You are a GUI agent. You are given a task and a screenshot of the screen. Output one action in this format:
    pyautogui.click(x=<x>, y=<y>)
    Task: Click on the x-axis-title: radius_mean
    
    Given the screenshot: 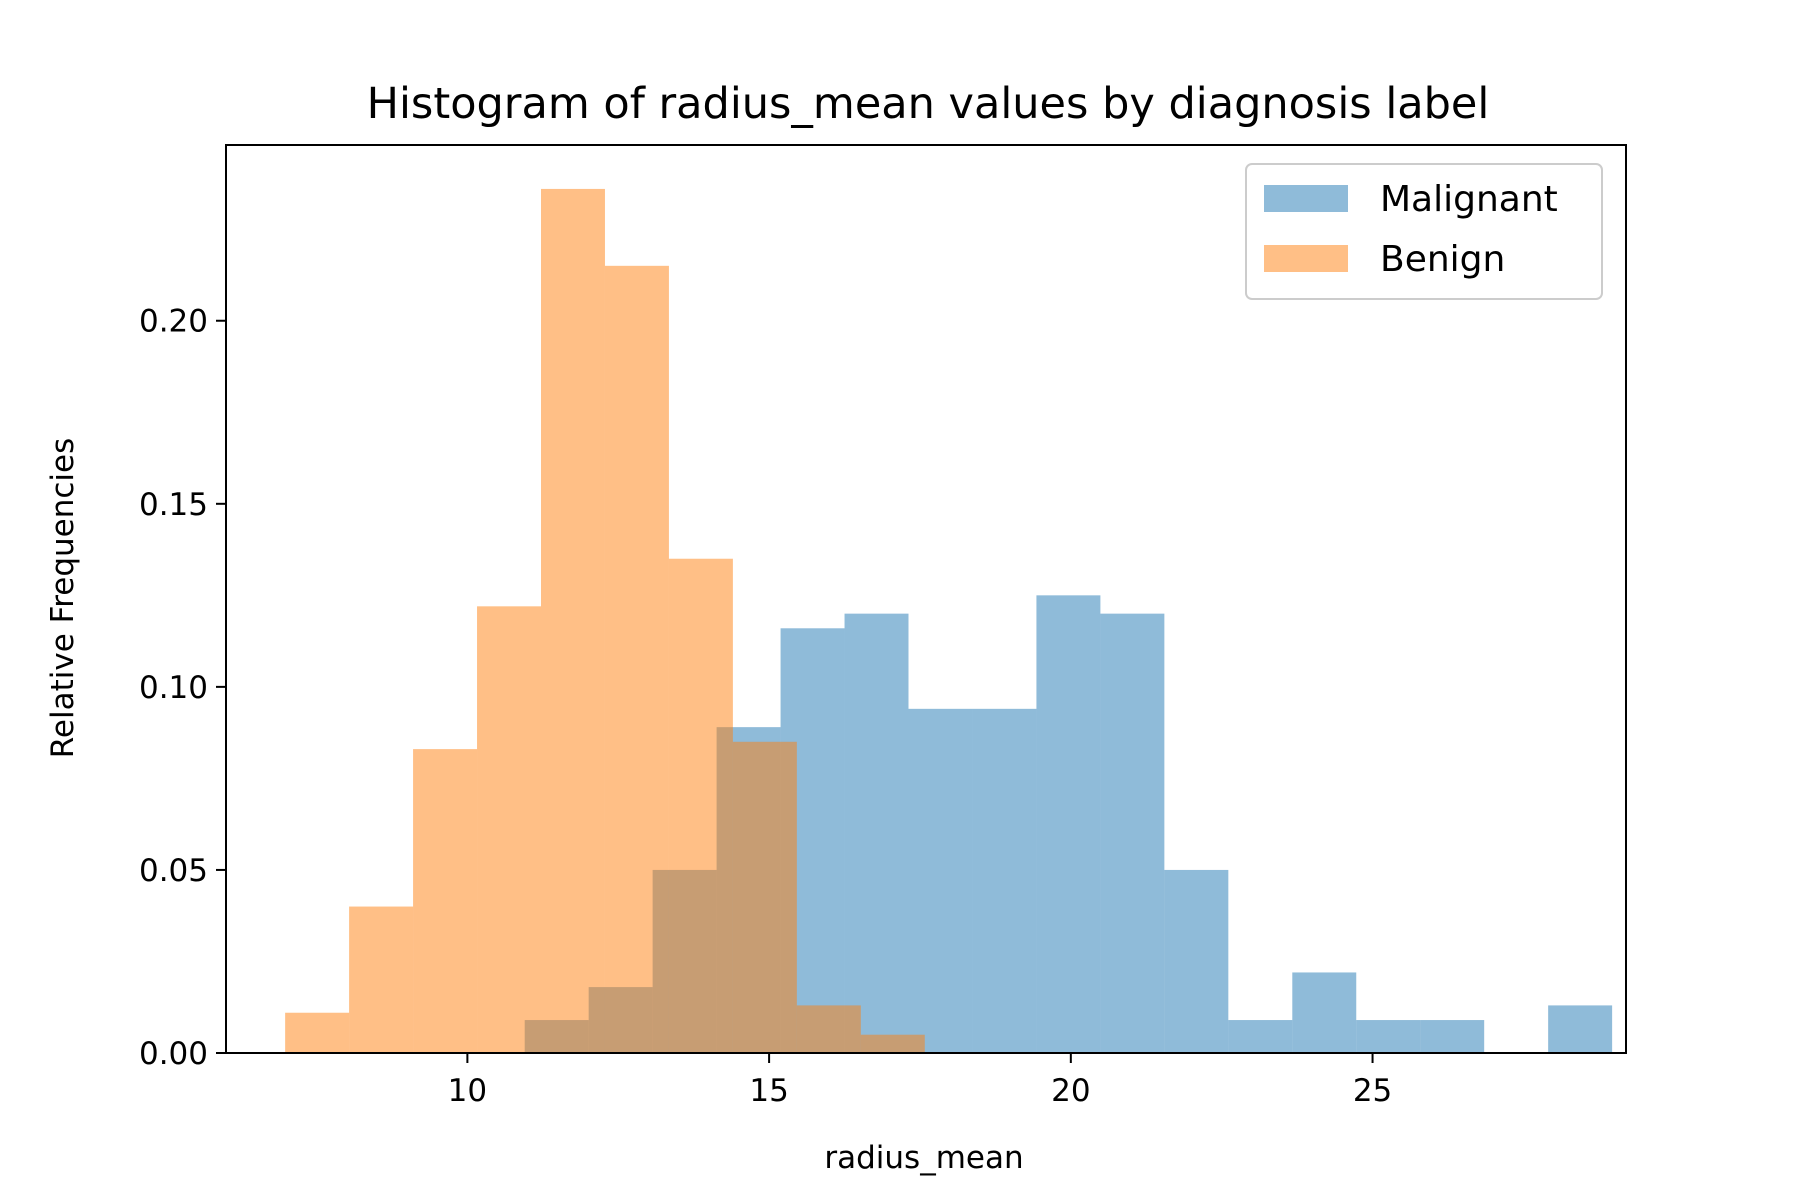 What is the action you would take?
    pyautogui.click(x=923, y=1158)
    